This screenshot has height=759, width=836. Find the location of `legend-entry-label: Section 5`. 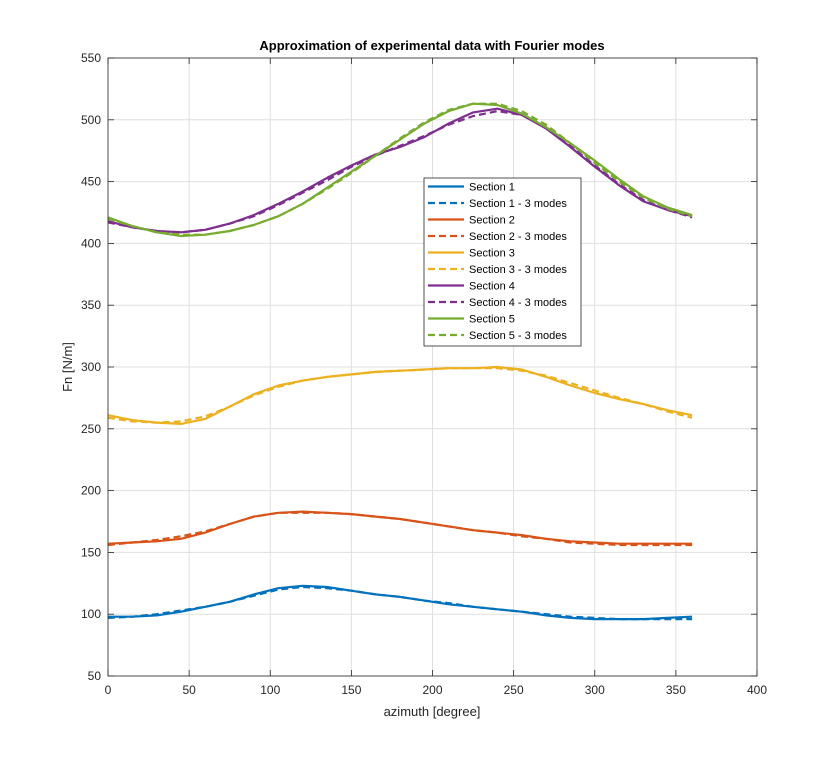

legend-entry-label: Section 5 is located at coordinates (492, 320).